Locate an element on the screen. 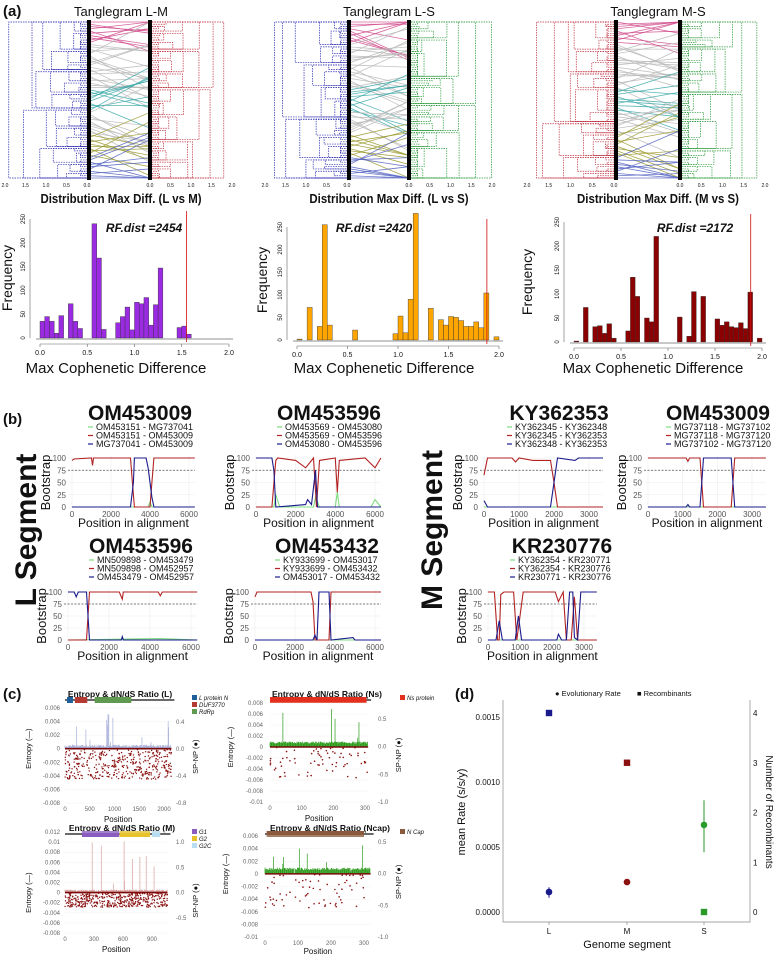 This screenshot has width=777, height=954. y-tick-label: 200 is located at coordinates (281, 249).